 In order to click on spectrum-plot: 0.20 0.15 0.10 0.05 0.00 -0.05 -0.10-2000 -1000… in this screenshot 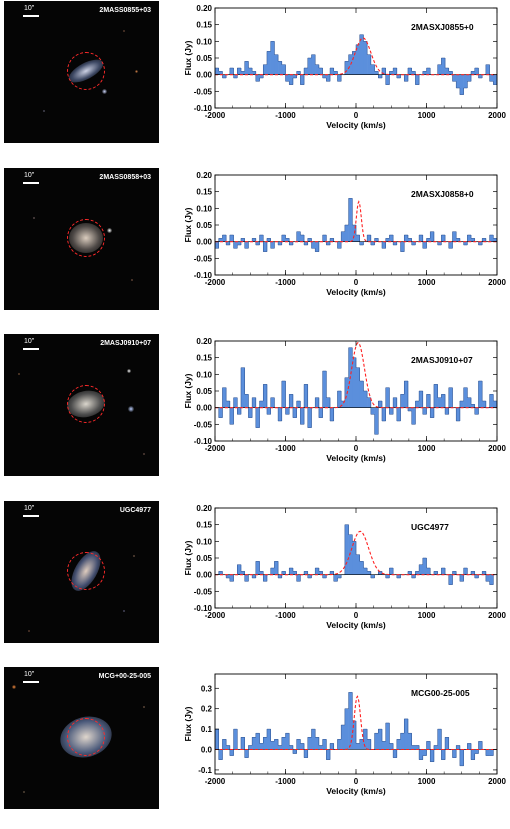, I will do `click(344, 400)`.